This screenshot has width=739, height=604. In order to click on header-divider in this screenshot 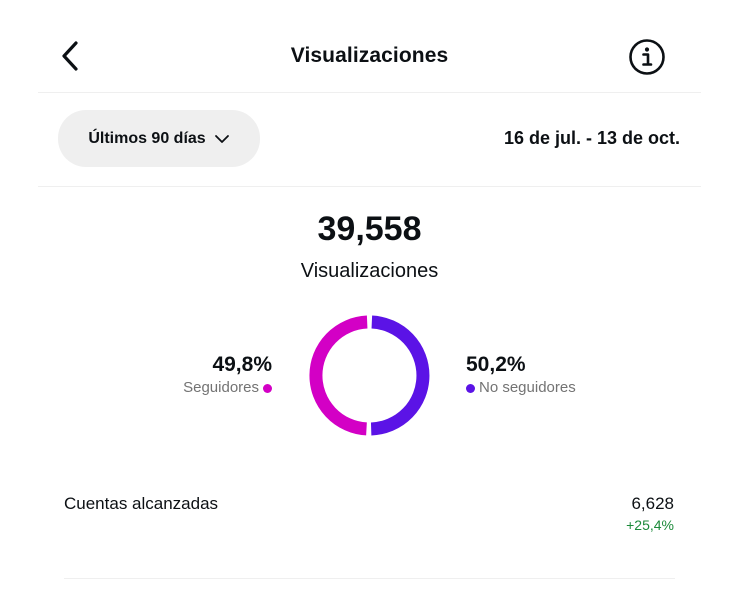, I will do `click(369, 92)`.